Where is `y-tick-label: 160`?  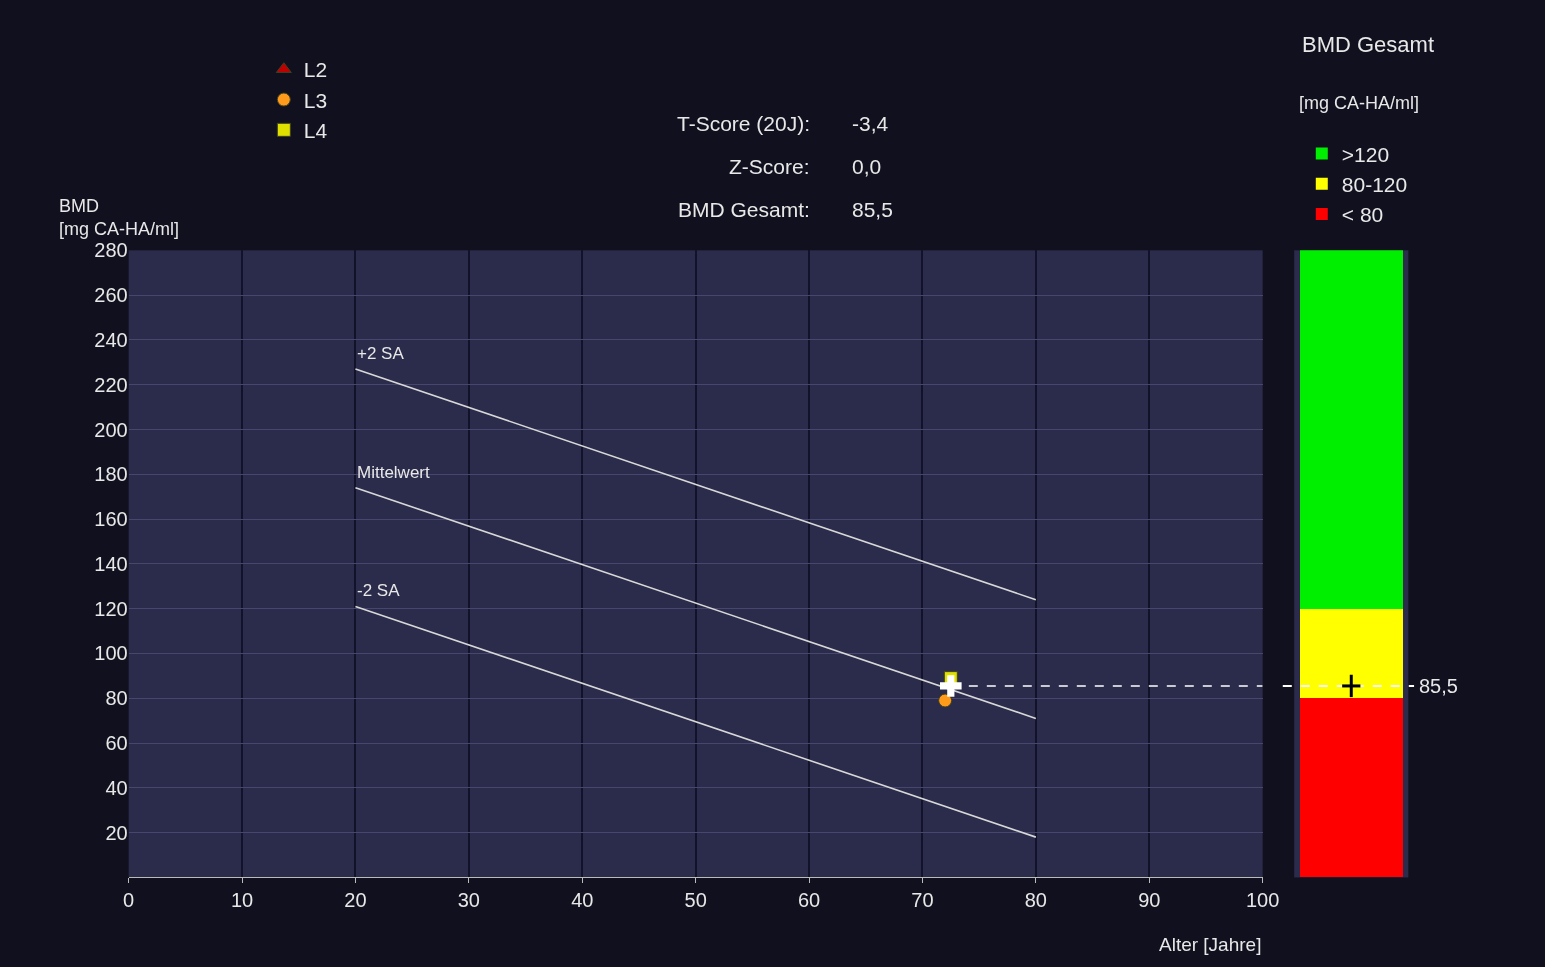 y-tick-label: 160 is located at coordinates (111, 519).